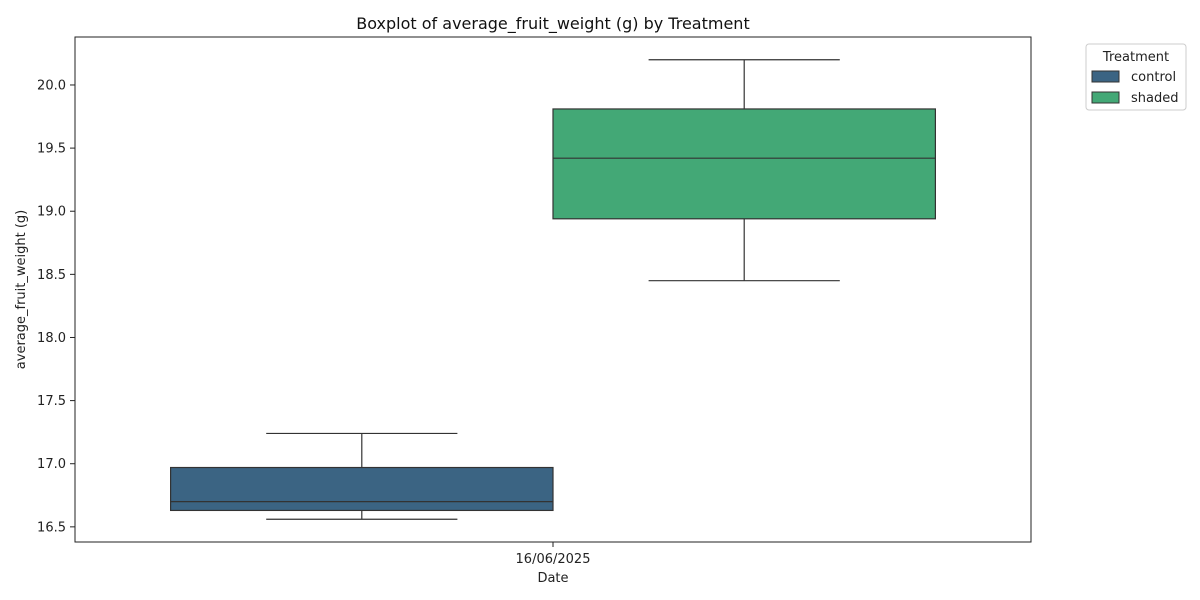  Describe the element at coordinates (552, 578) in the screenshot. I see `x-axis-label: Date` at that location.